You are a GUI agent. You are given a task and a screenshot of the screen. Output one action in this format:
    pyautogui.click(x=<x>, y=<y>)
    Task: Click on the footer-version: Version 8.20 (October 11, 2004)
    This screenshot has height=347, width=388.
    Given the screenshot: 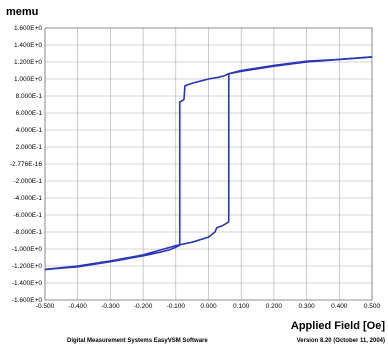 What is the action you would take?
    pyautogui.click(x=341, y=341)
    